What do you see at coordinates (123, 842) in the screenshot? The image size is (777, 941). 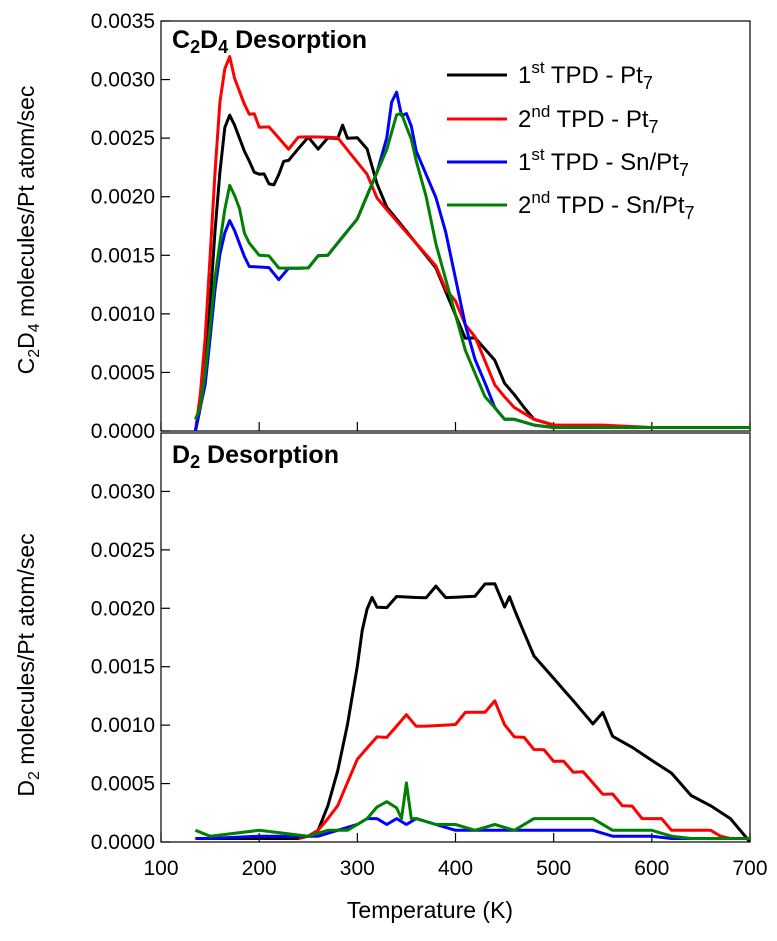 I see `d2-y-tick-label: 0.0000` at bounding box center [123, 842].